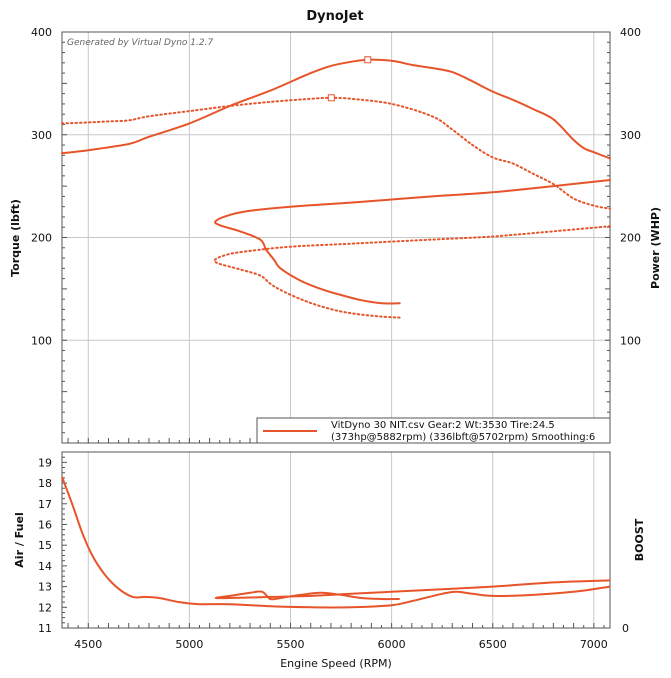 This screenshot has height=678, width=671. What do you see at coordinates (41, 186) in the screenshot?
I see `top-left-ticks: 100 200 300 400` at bounding box center [41, 186].